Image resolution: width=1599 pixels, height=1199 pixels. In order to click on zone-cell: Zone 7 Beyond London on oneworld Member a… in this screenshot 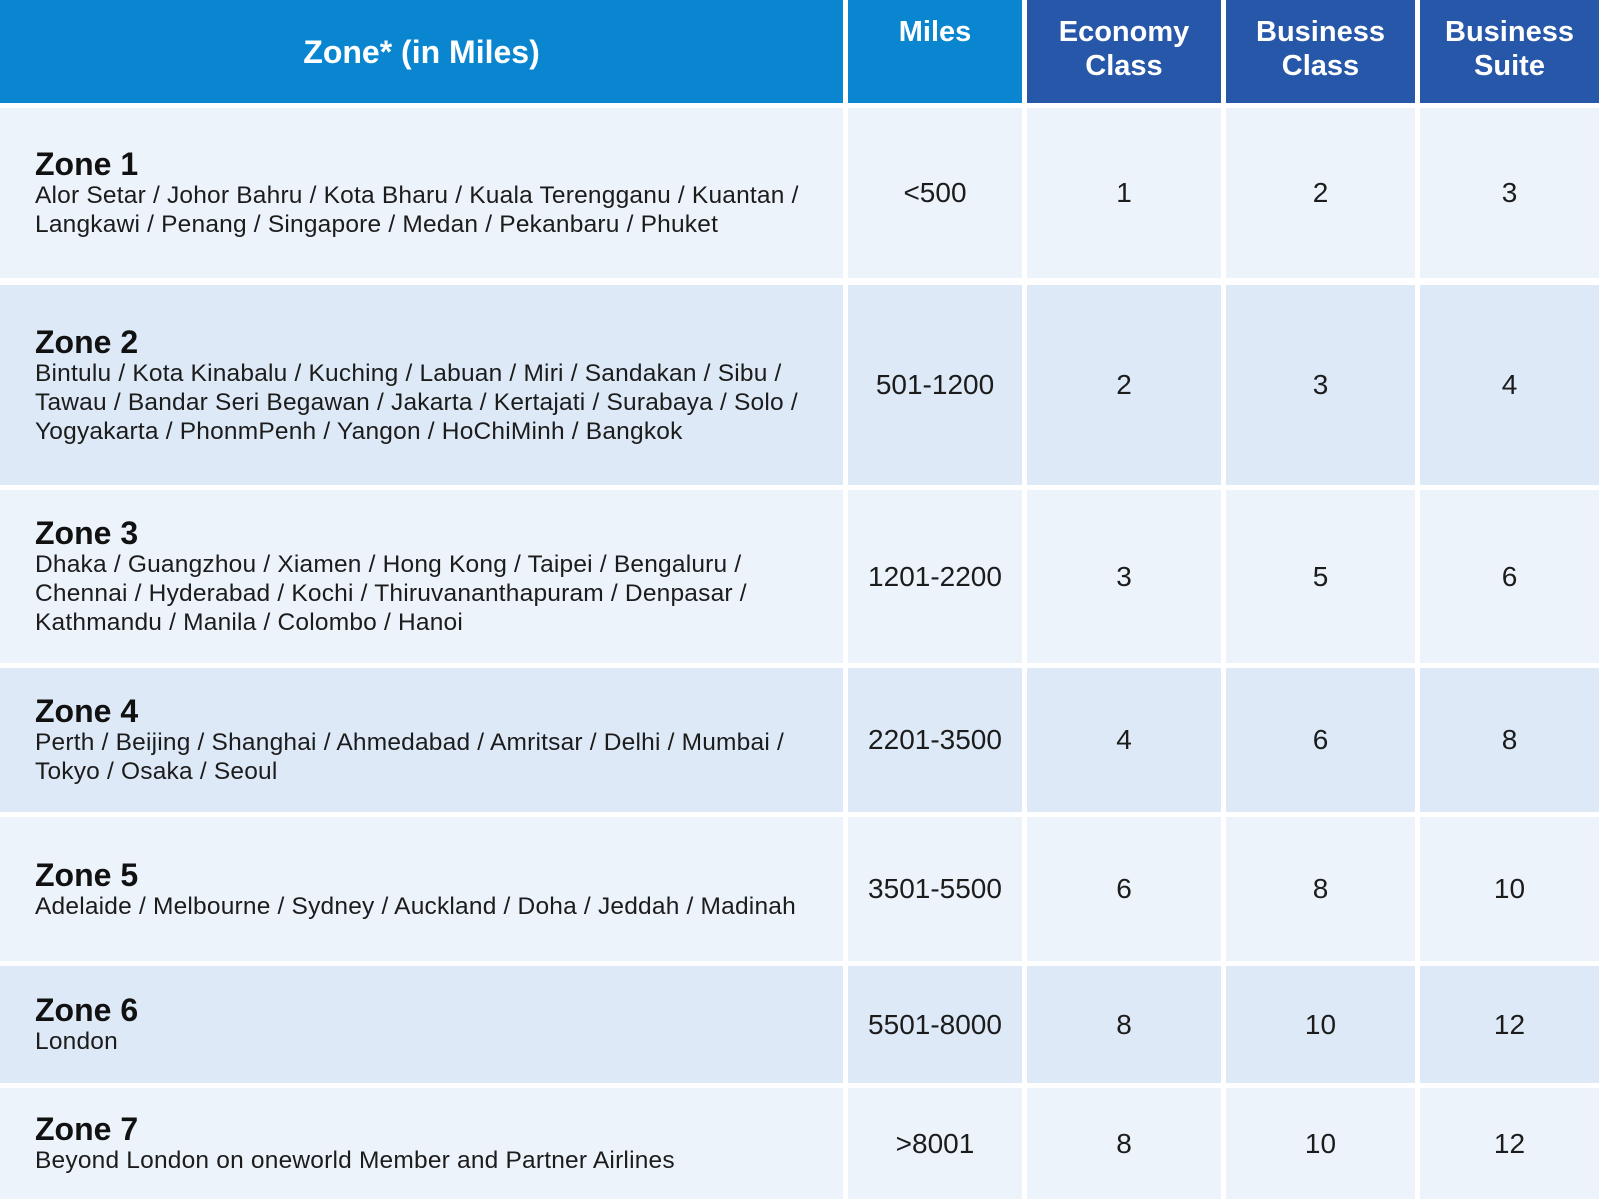, I will do `click(421, 1143)`.